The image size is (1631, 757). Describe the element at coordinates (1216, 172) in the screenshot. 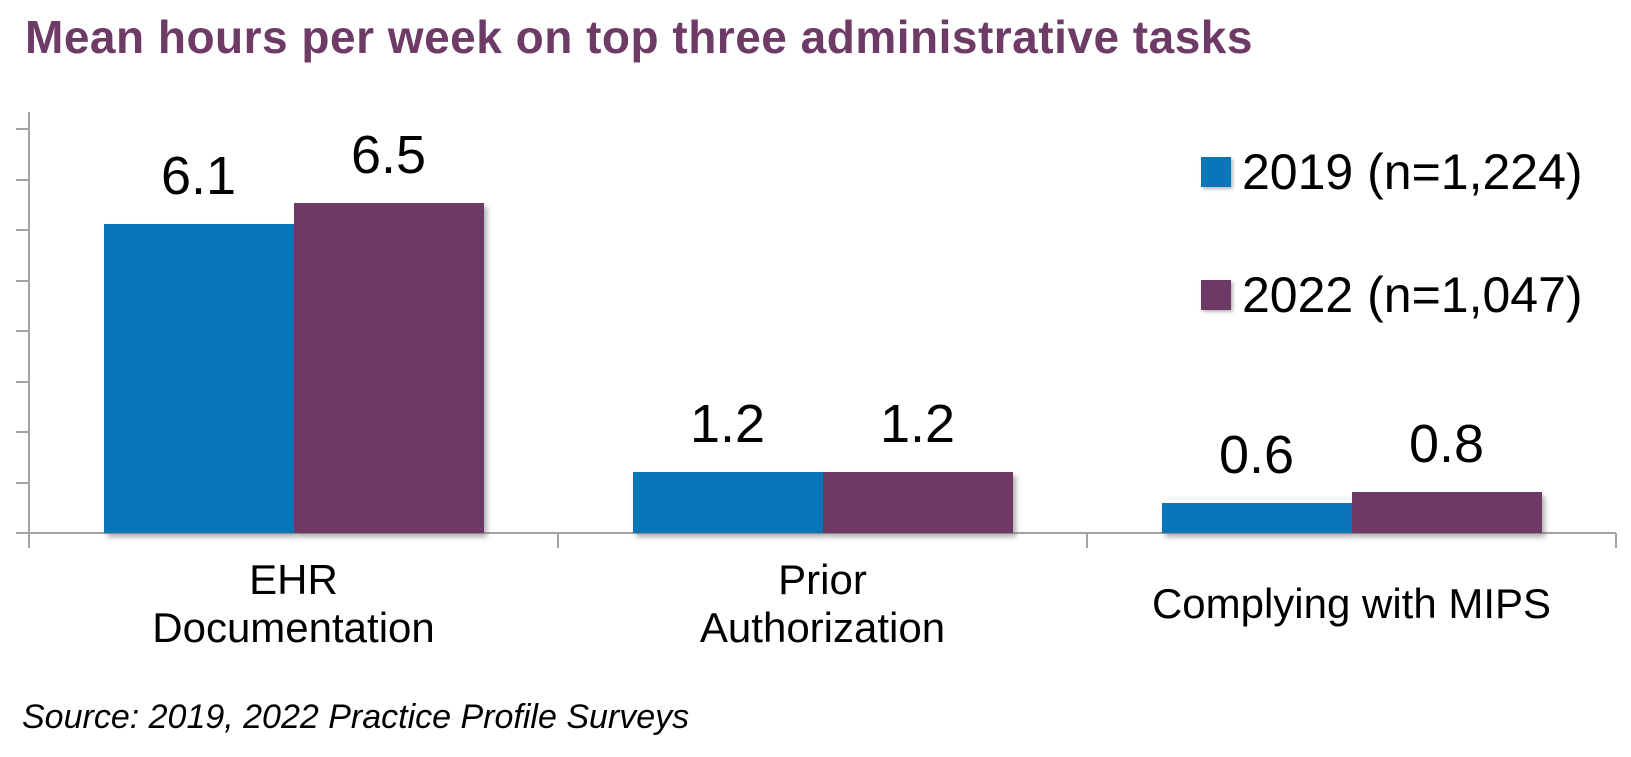

I see `legend-swatch-2019` at that location.